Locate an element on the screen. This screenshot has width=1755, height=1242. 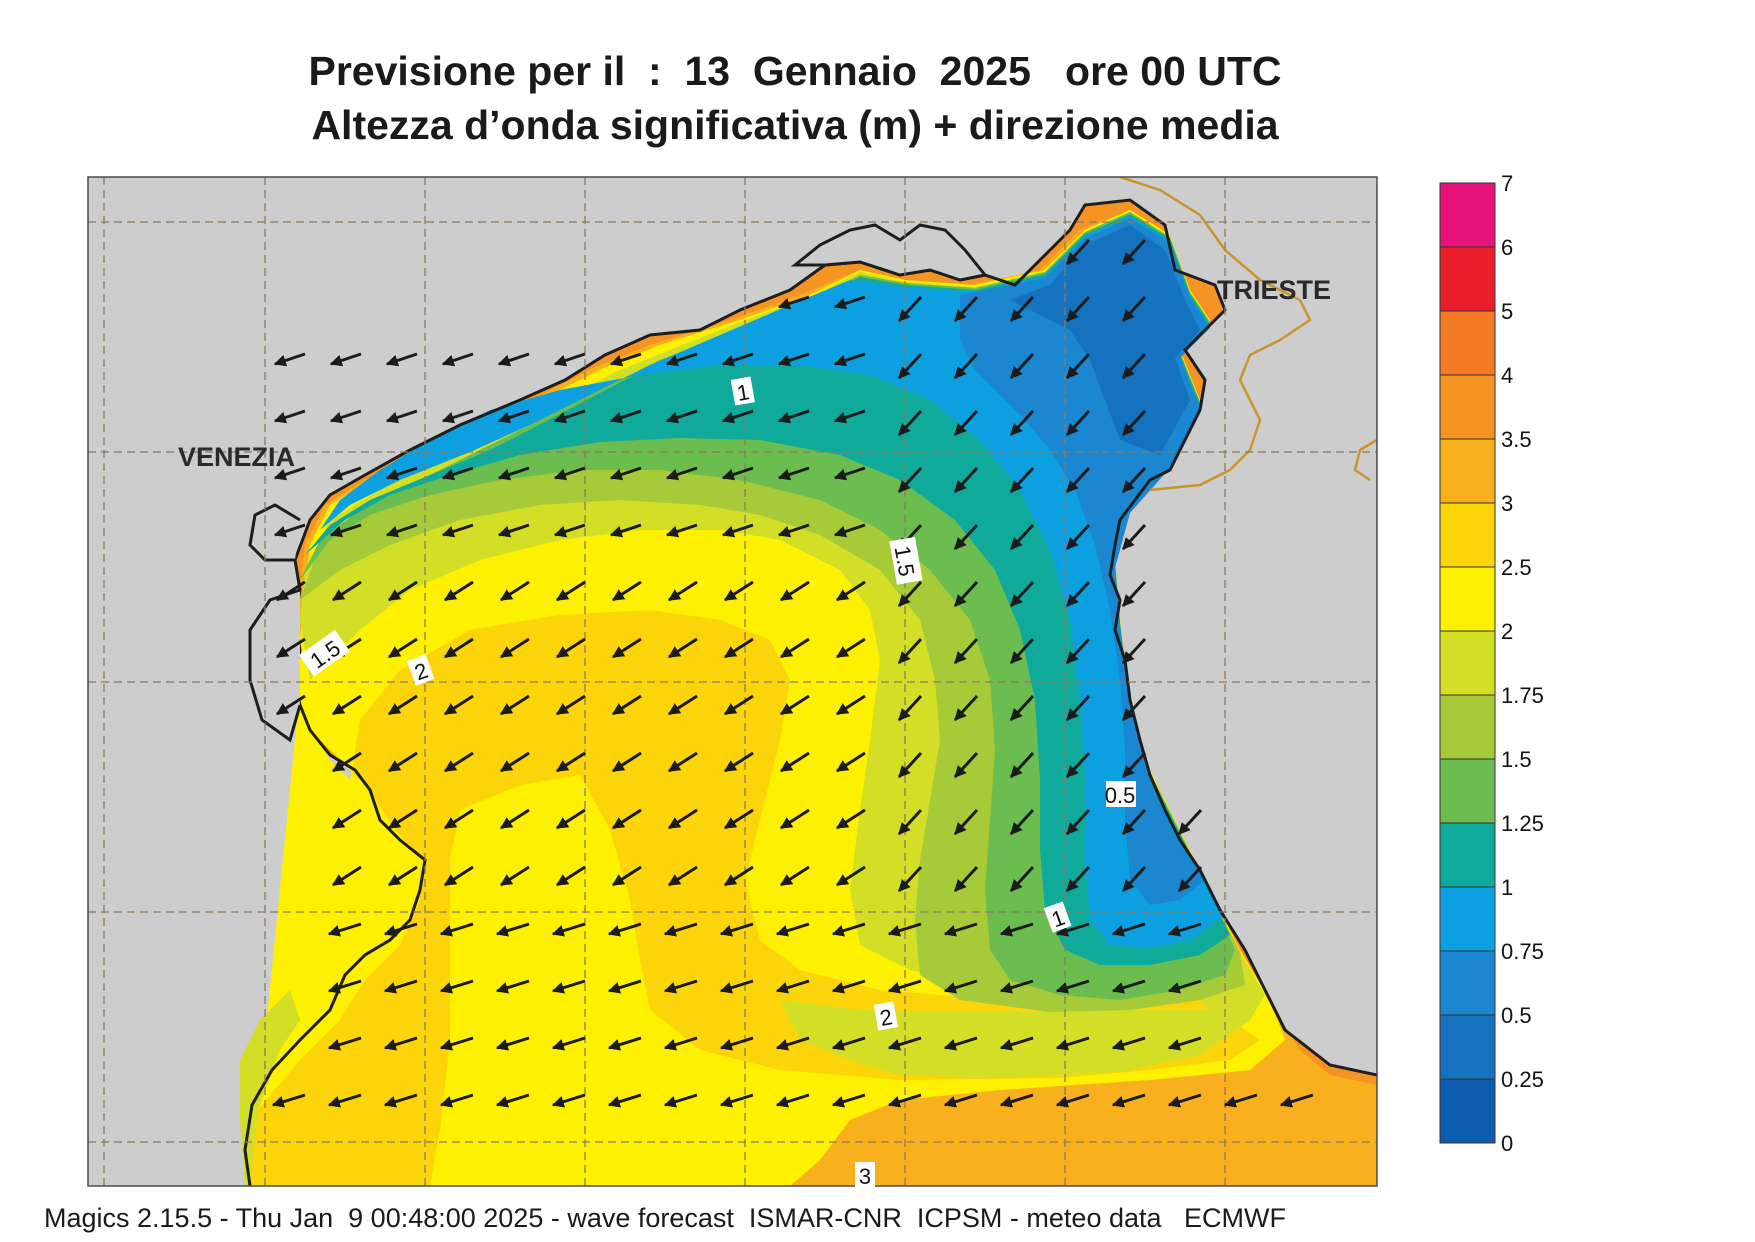
lagoon-shapes is located at coordinates (275, 623).